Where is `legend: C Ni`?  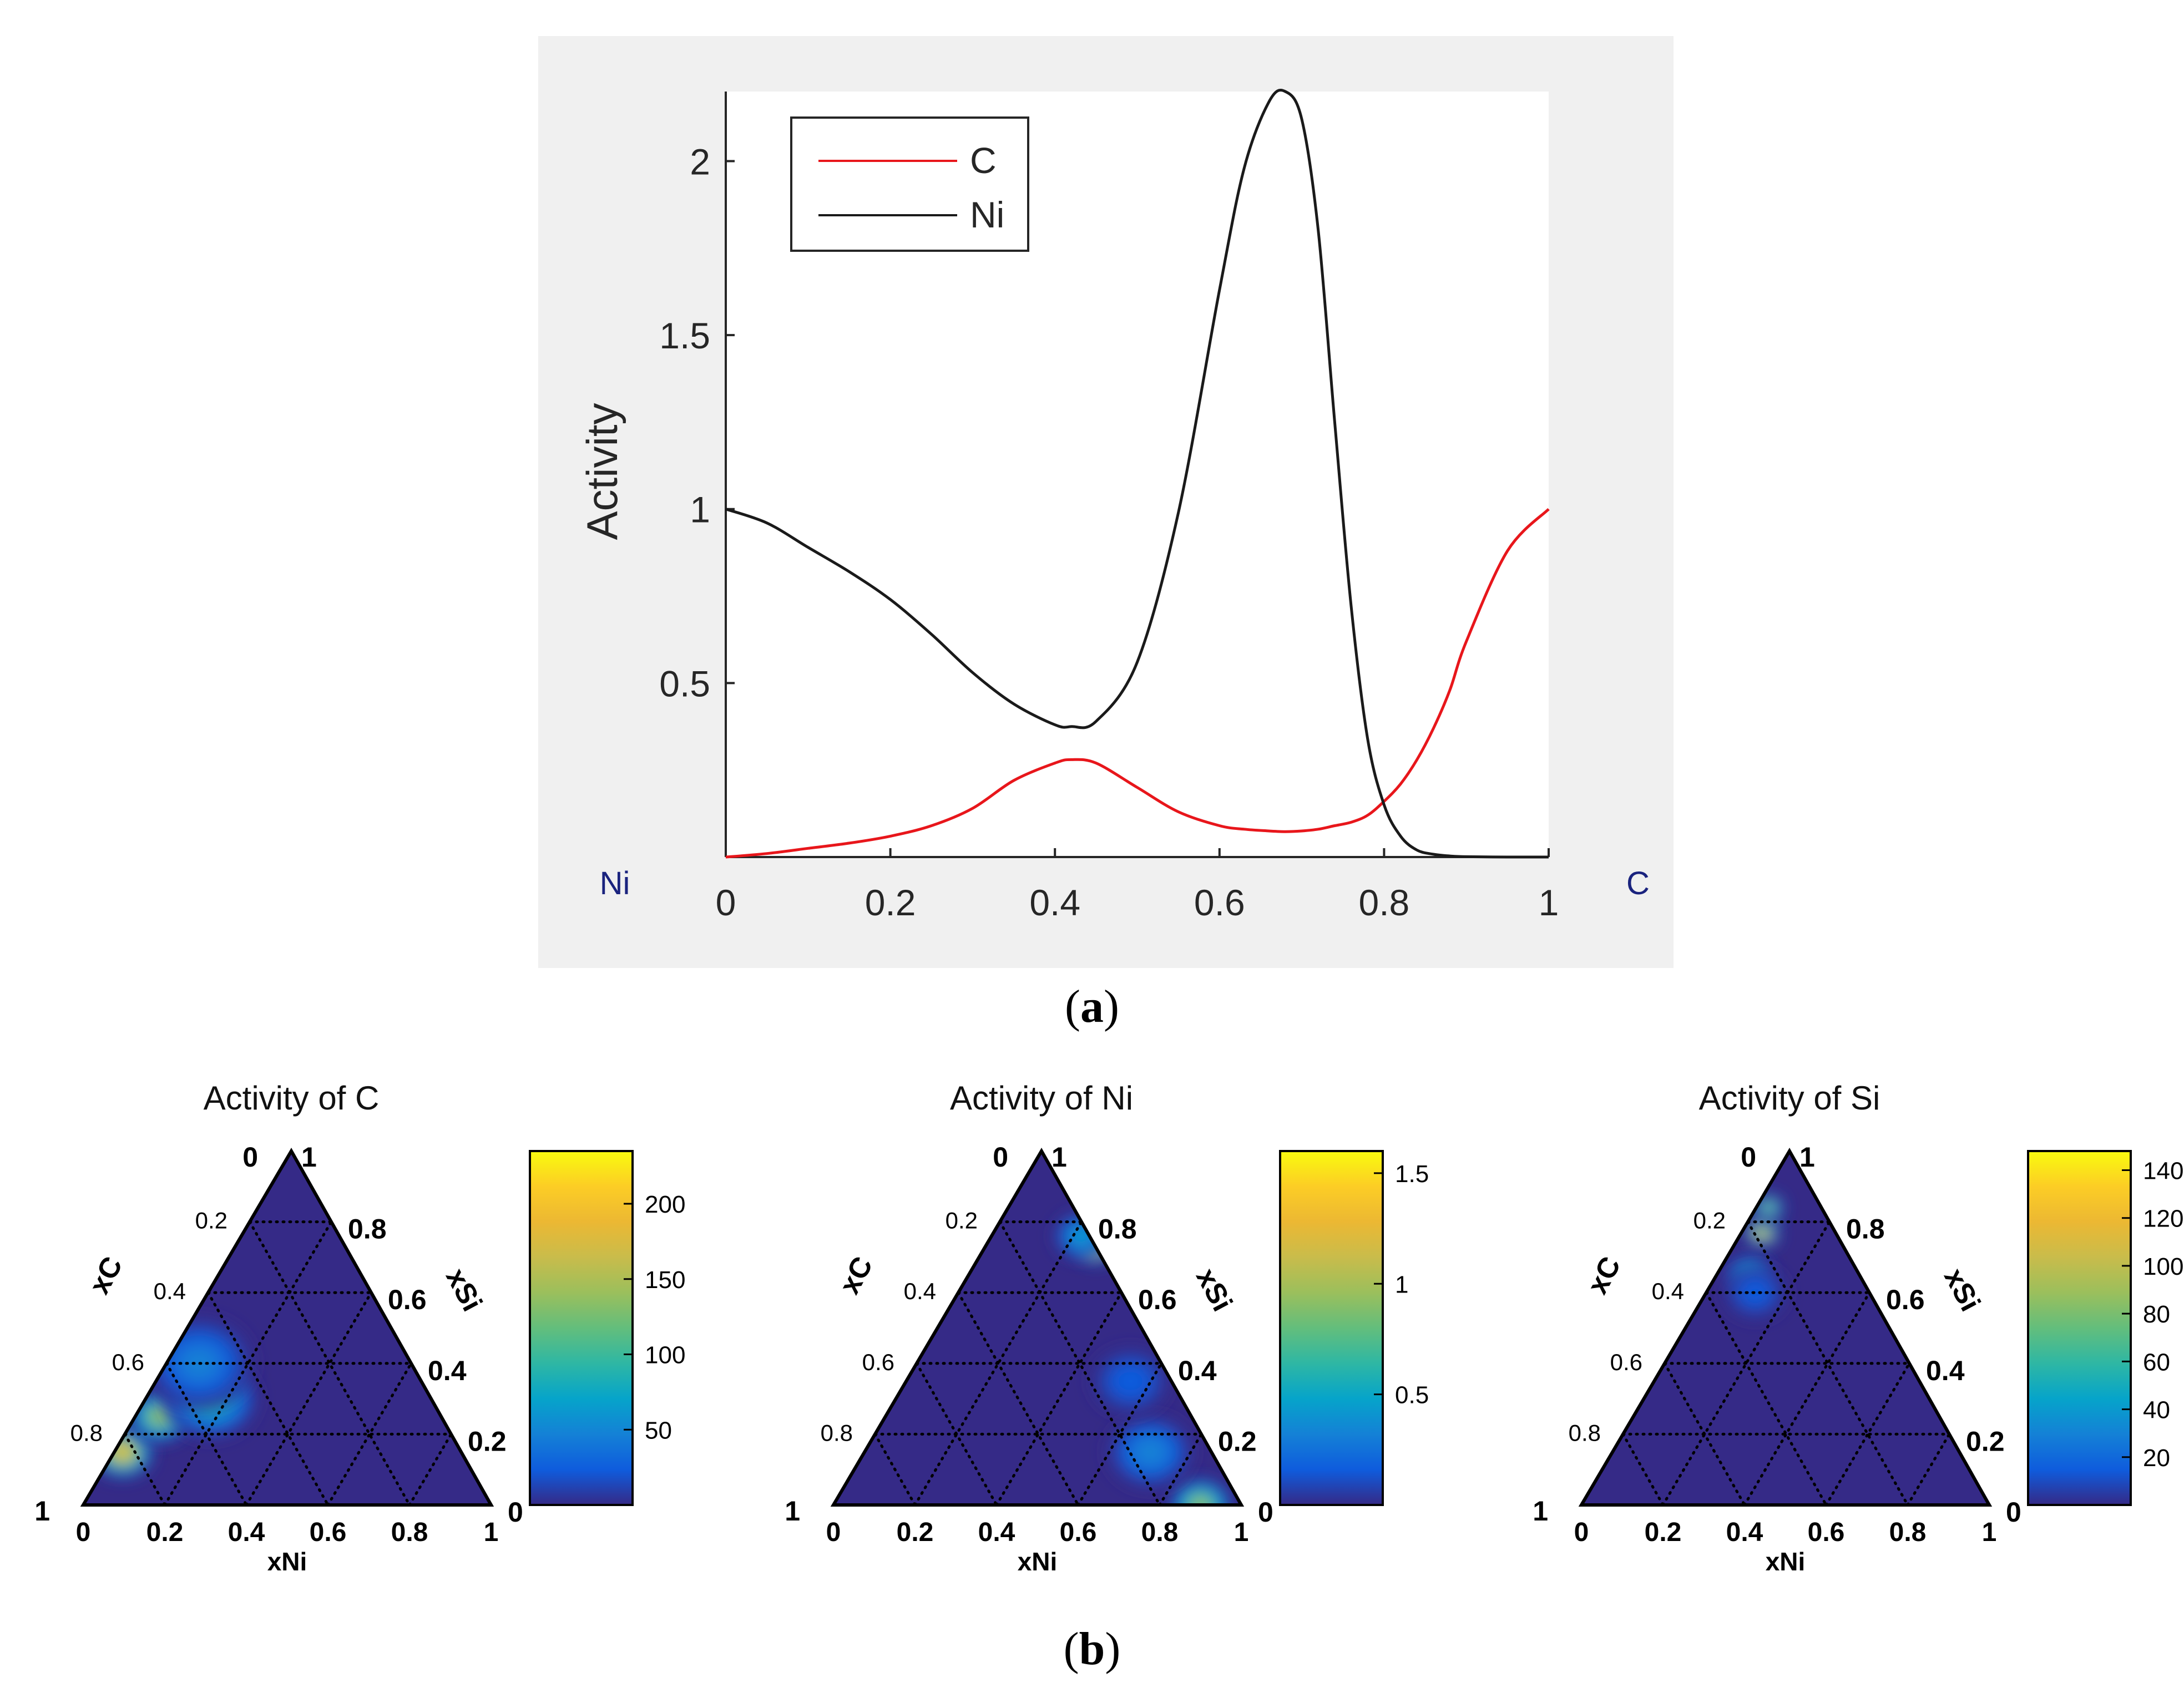
legend: C Ni is located at coordinates (909, 184).